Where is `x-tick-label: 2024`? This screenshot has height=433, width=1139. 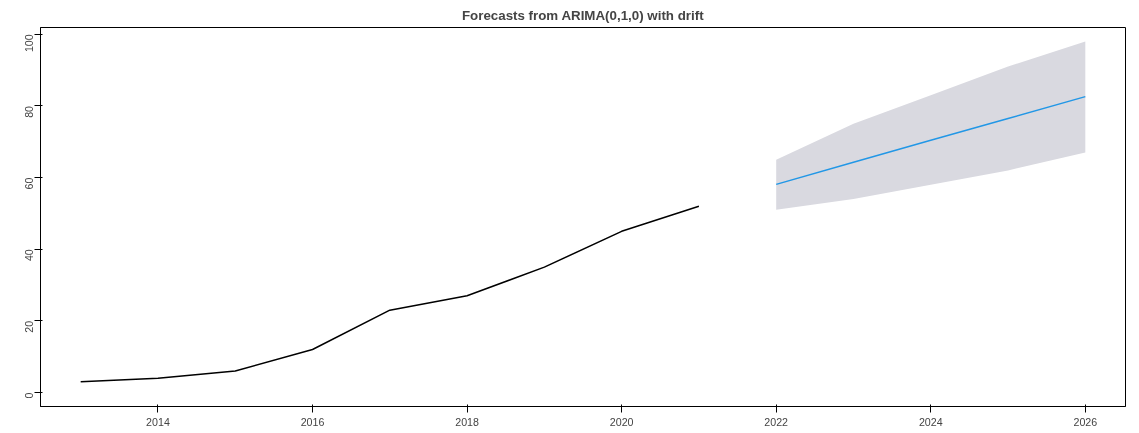 x-tick-label: 2024 is located at coordinates (930, 421).